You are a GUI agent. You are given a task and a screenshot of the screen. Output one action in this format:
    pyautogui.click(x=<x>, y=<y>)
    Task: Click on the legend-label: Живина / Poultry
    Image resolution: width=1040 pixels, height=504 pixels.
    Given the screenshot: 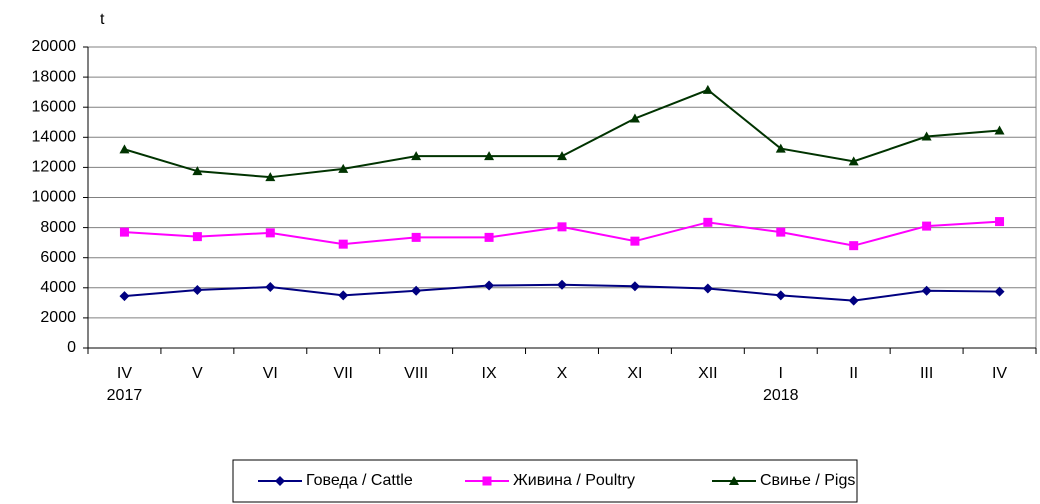 What is the action you would take?
    pyautogui.click(x=574, y=480)
    